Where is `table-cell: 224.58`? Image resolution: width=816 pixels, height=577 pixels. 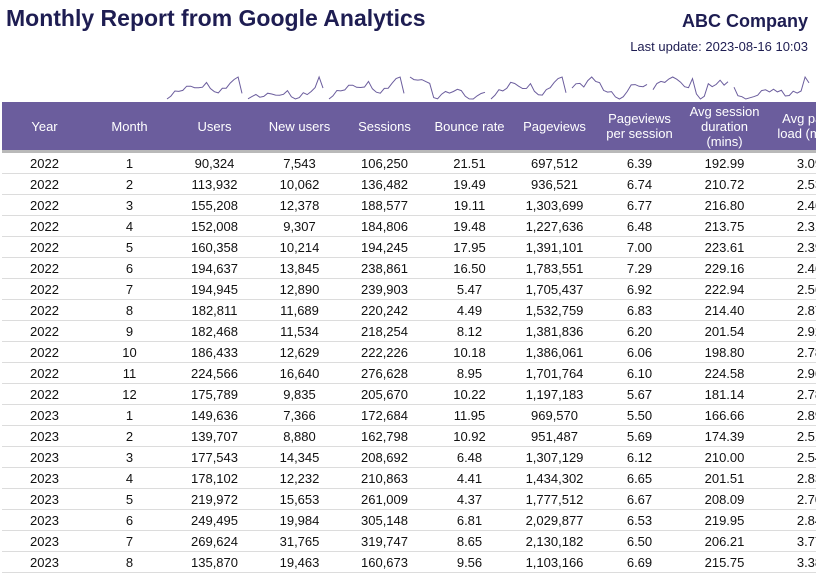
table-cell: 224.58 is located at coordinates (724, 373).